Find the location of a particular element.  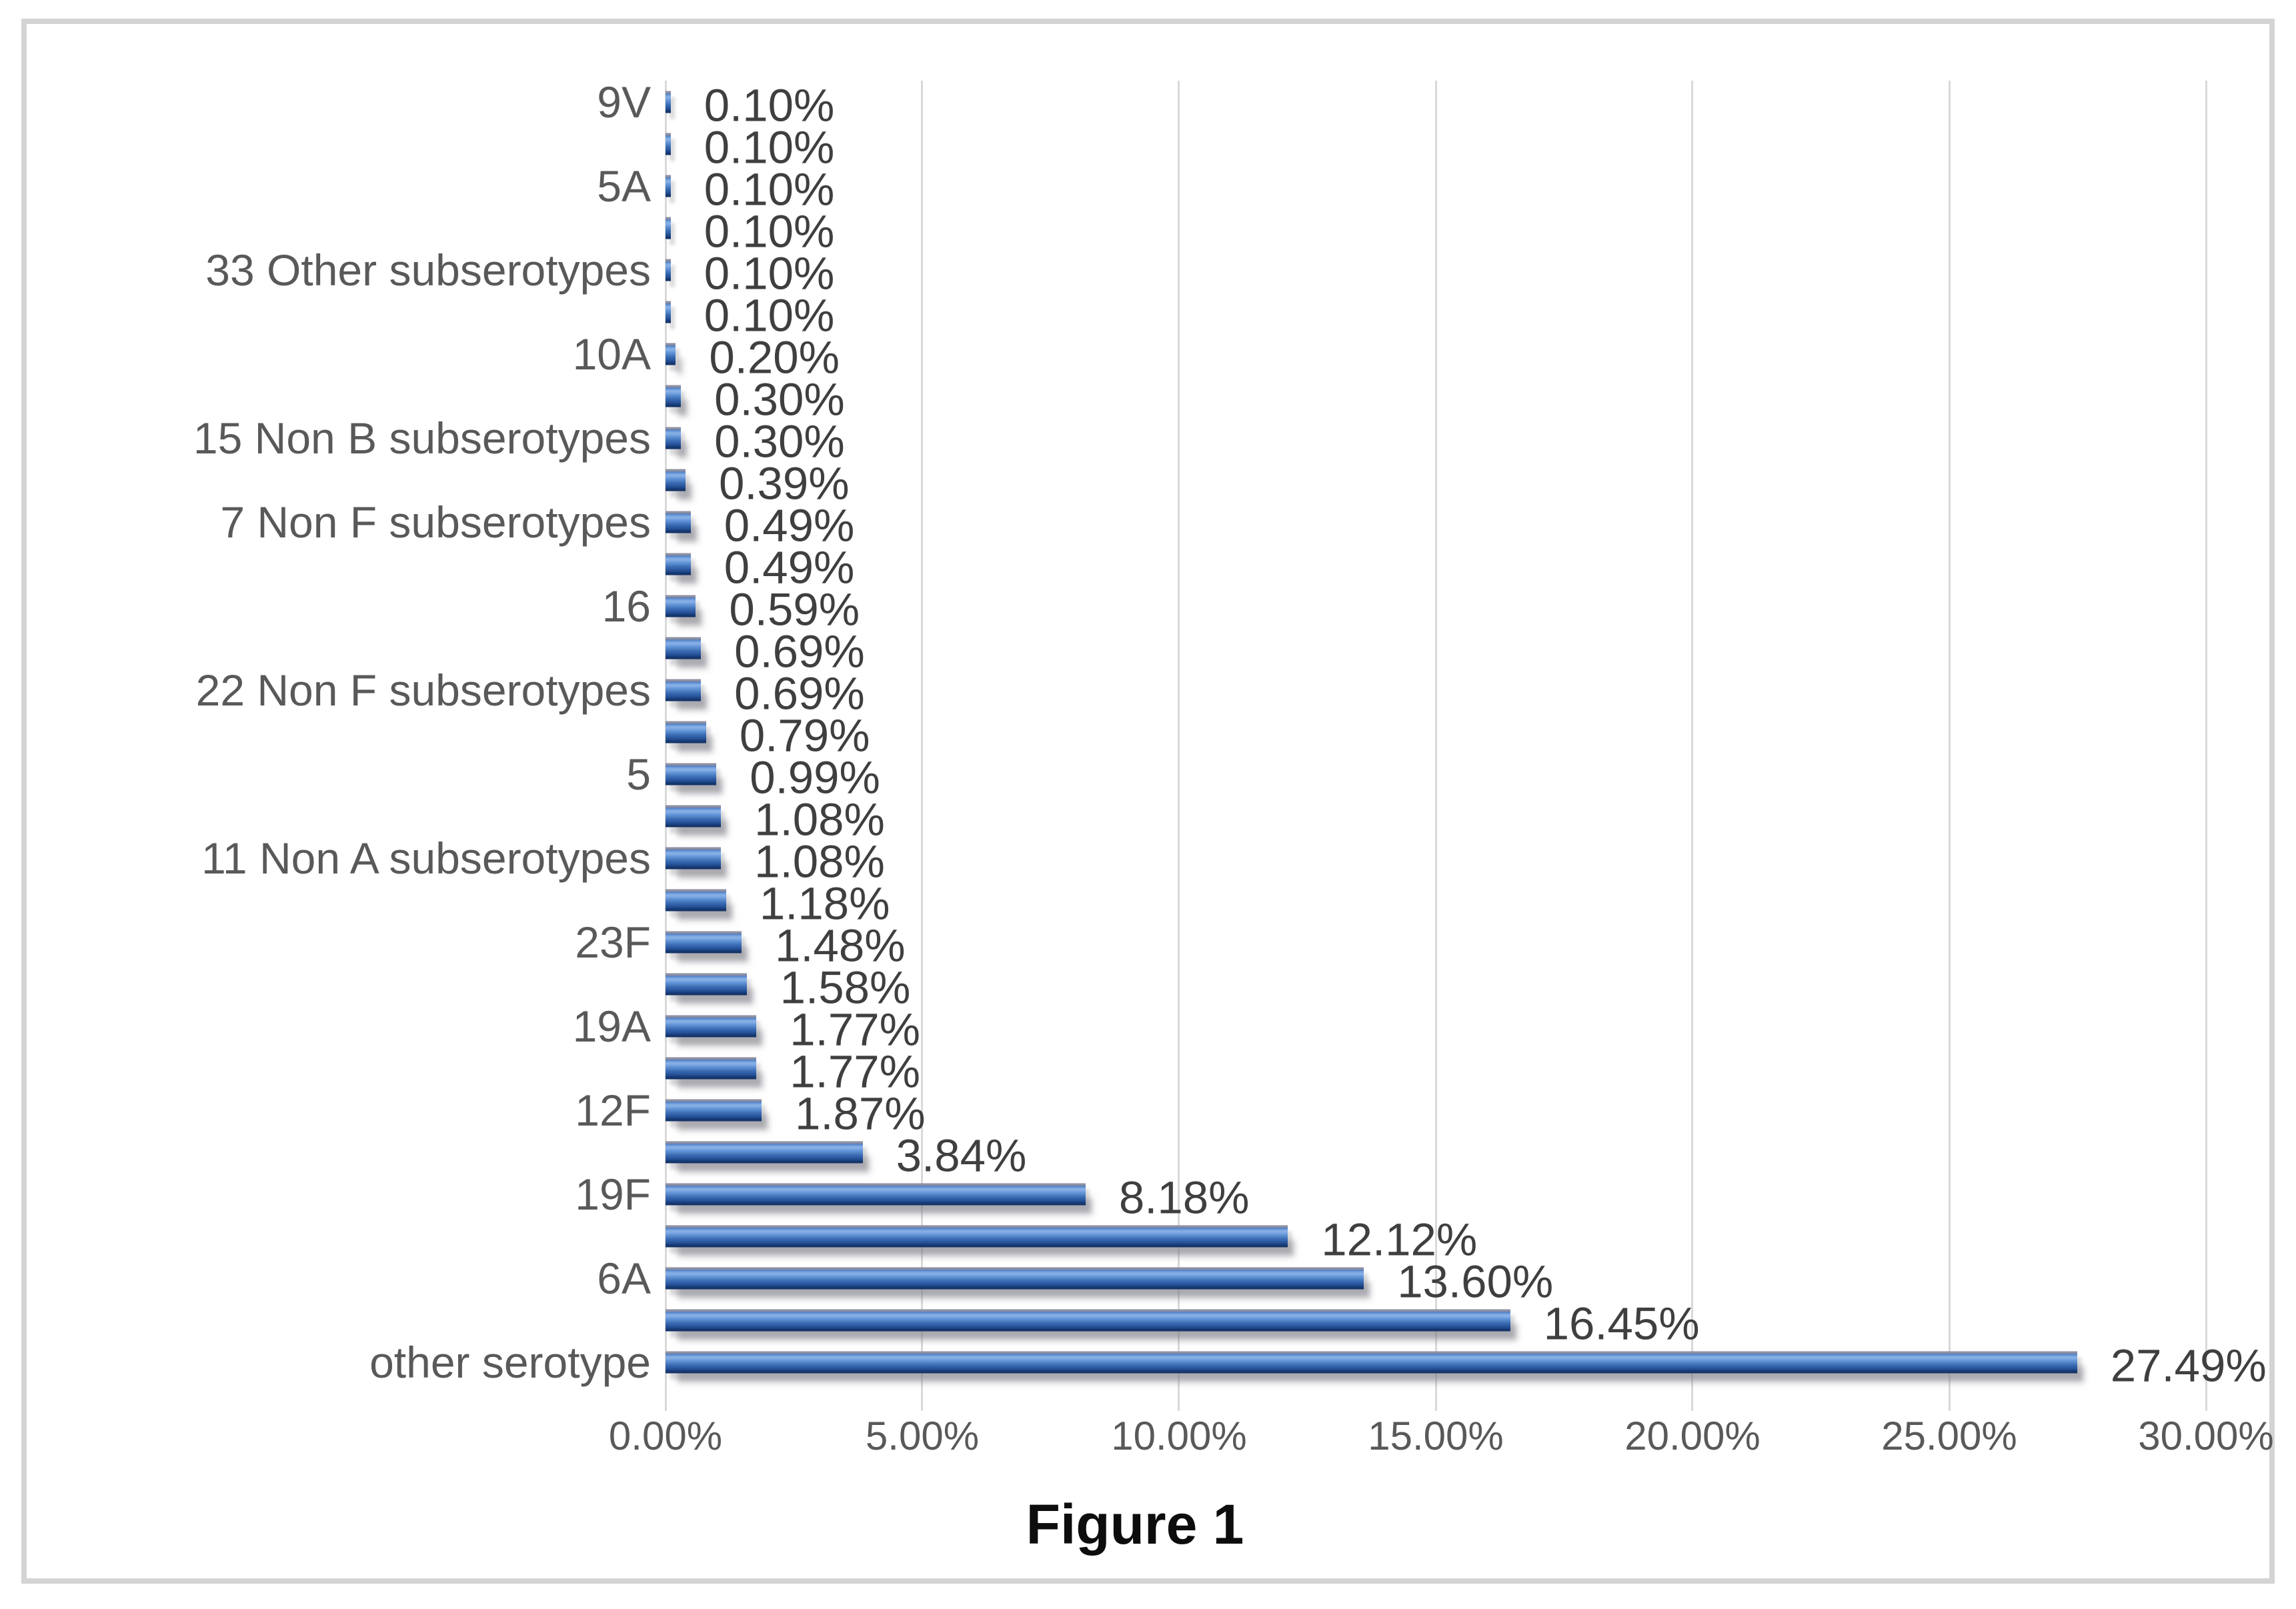

bar-row: 11 Non A subserotypes 1.08% is located at coordinates (1203, 860).